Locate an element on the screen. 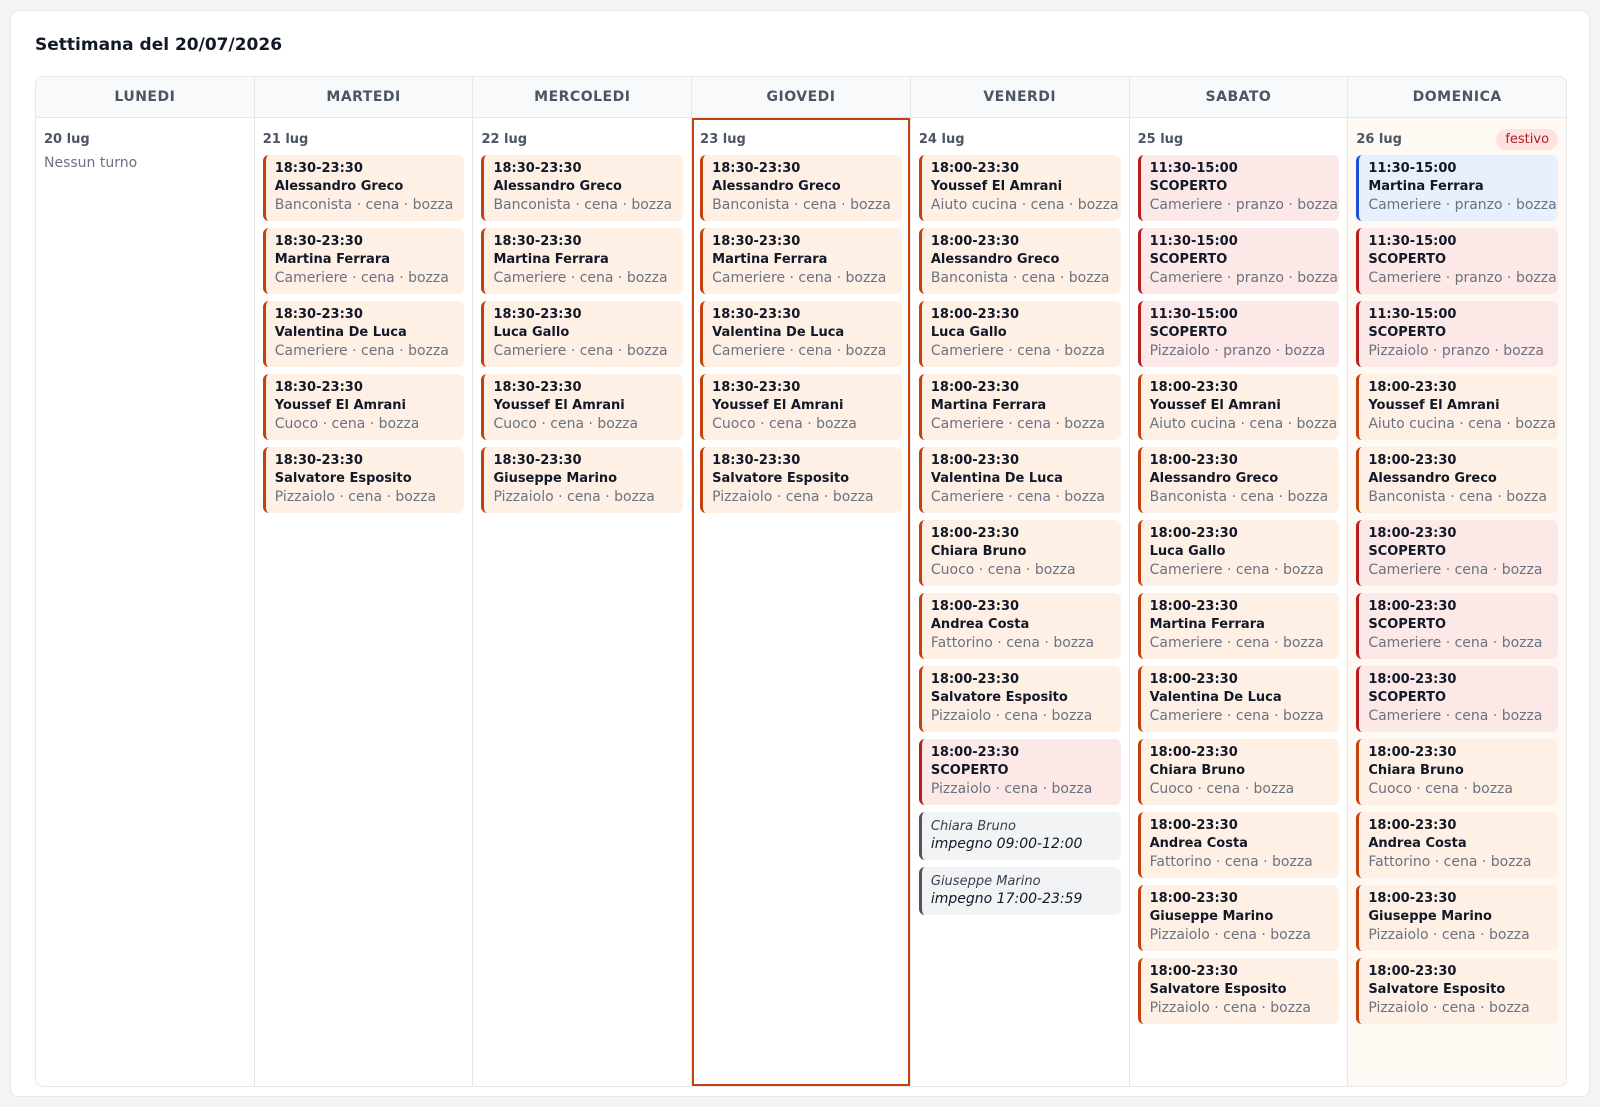 Image resolution: width=1600 pixels, height=1107 pixels. no-shifts-text: Nessun turno is located at coordinates (91, 163).